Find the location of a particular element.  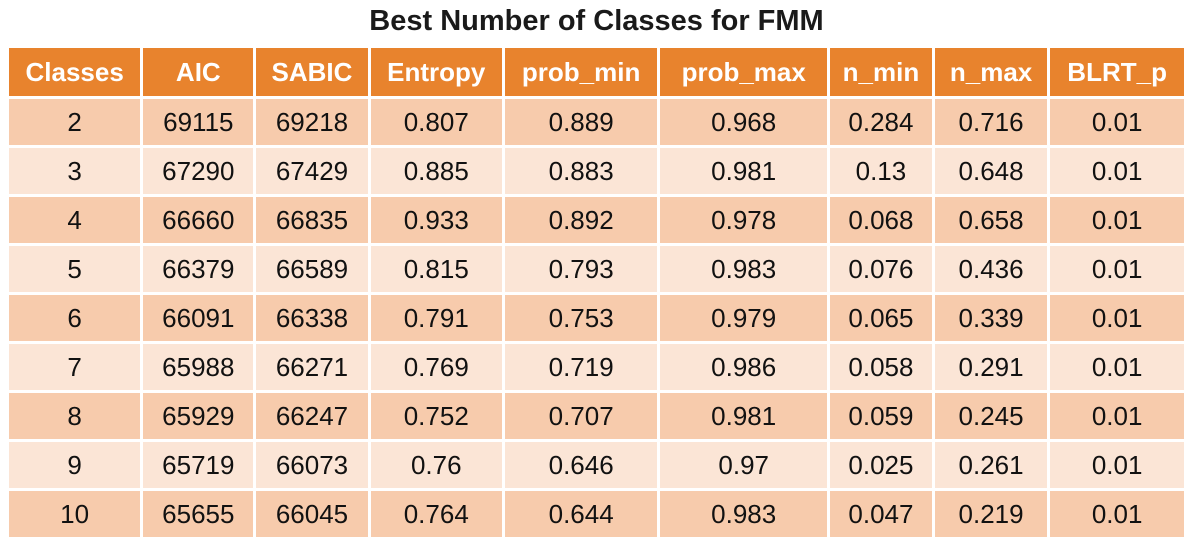

table-cell: 69218 is located at coordinates (312, 122).